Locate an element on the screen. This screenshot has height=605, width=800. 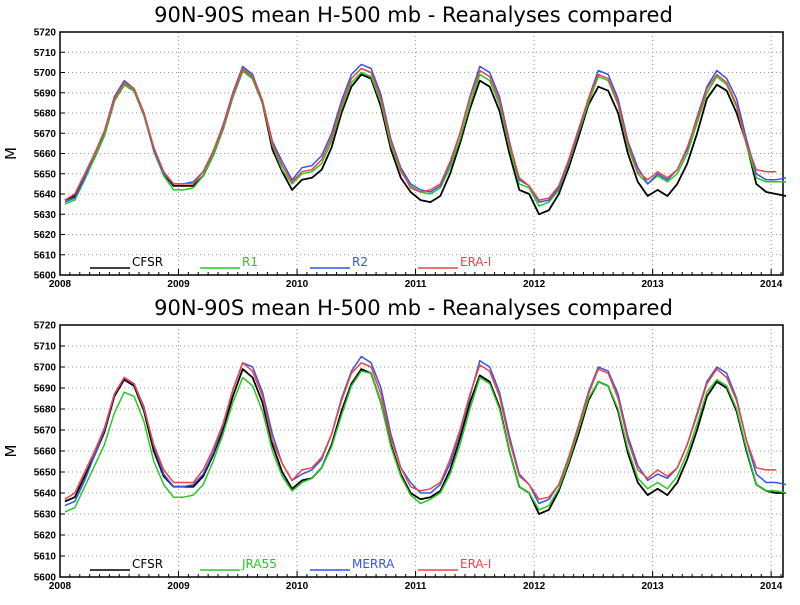
legend-label: MERRA is located at coordinates (373, 564).